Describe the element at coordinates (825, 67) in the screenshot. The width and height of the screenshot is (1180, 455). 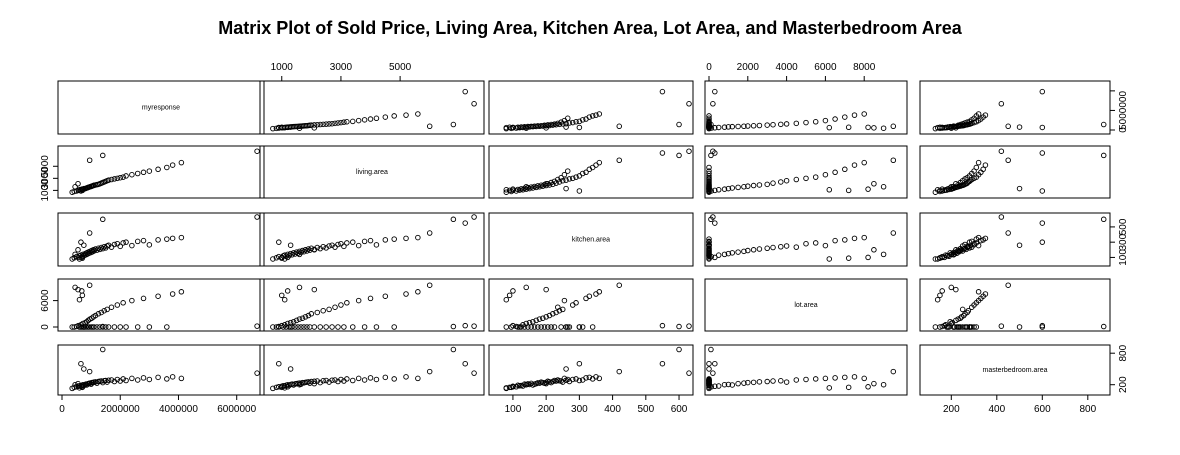
I see `x-tick-label: 6000` at that location.